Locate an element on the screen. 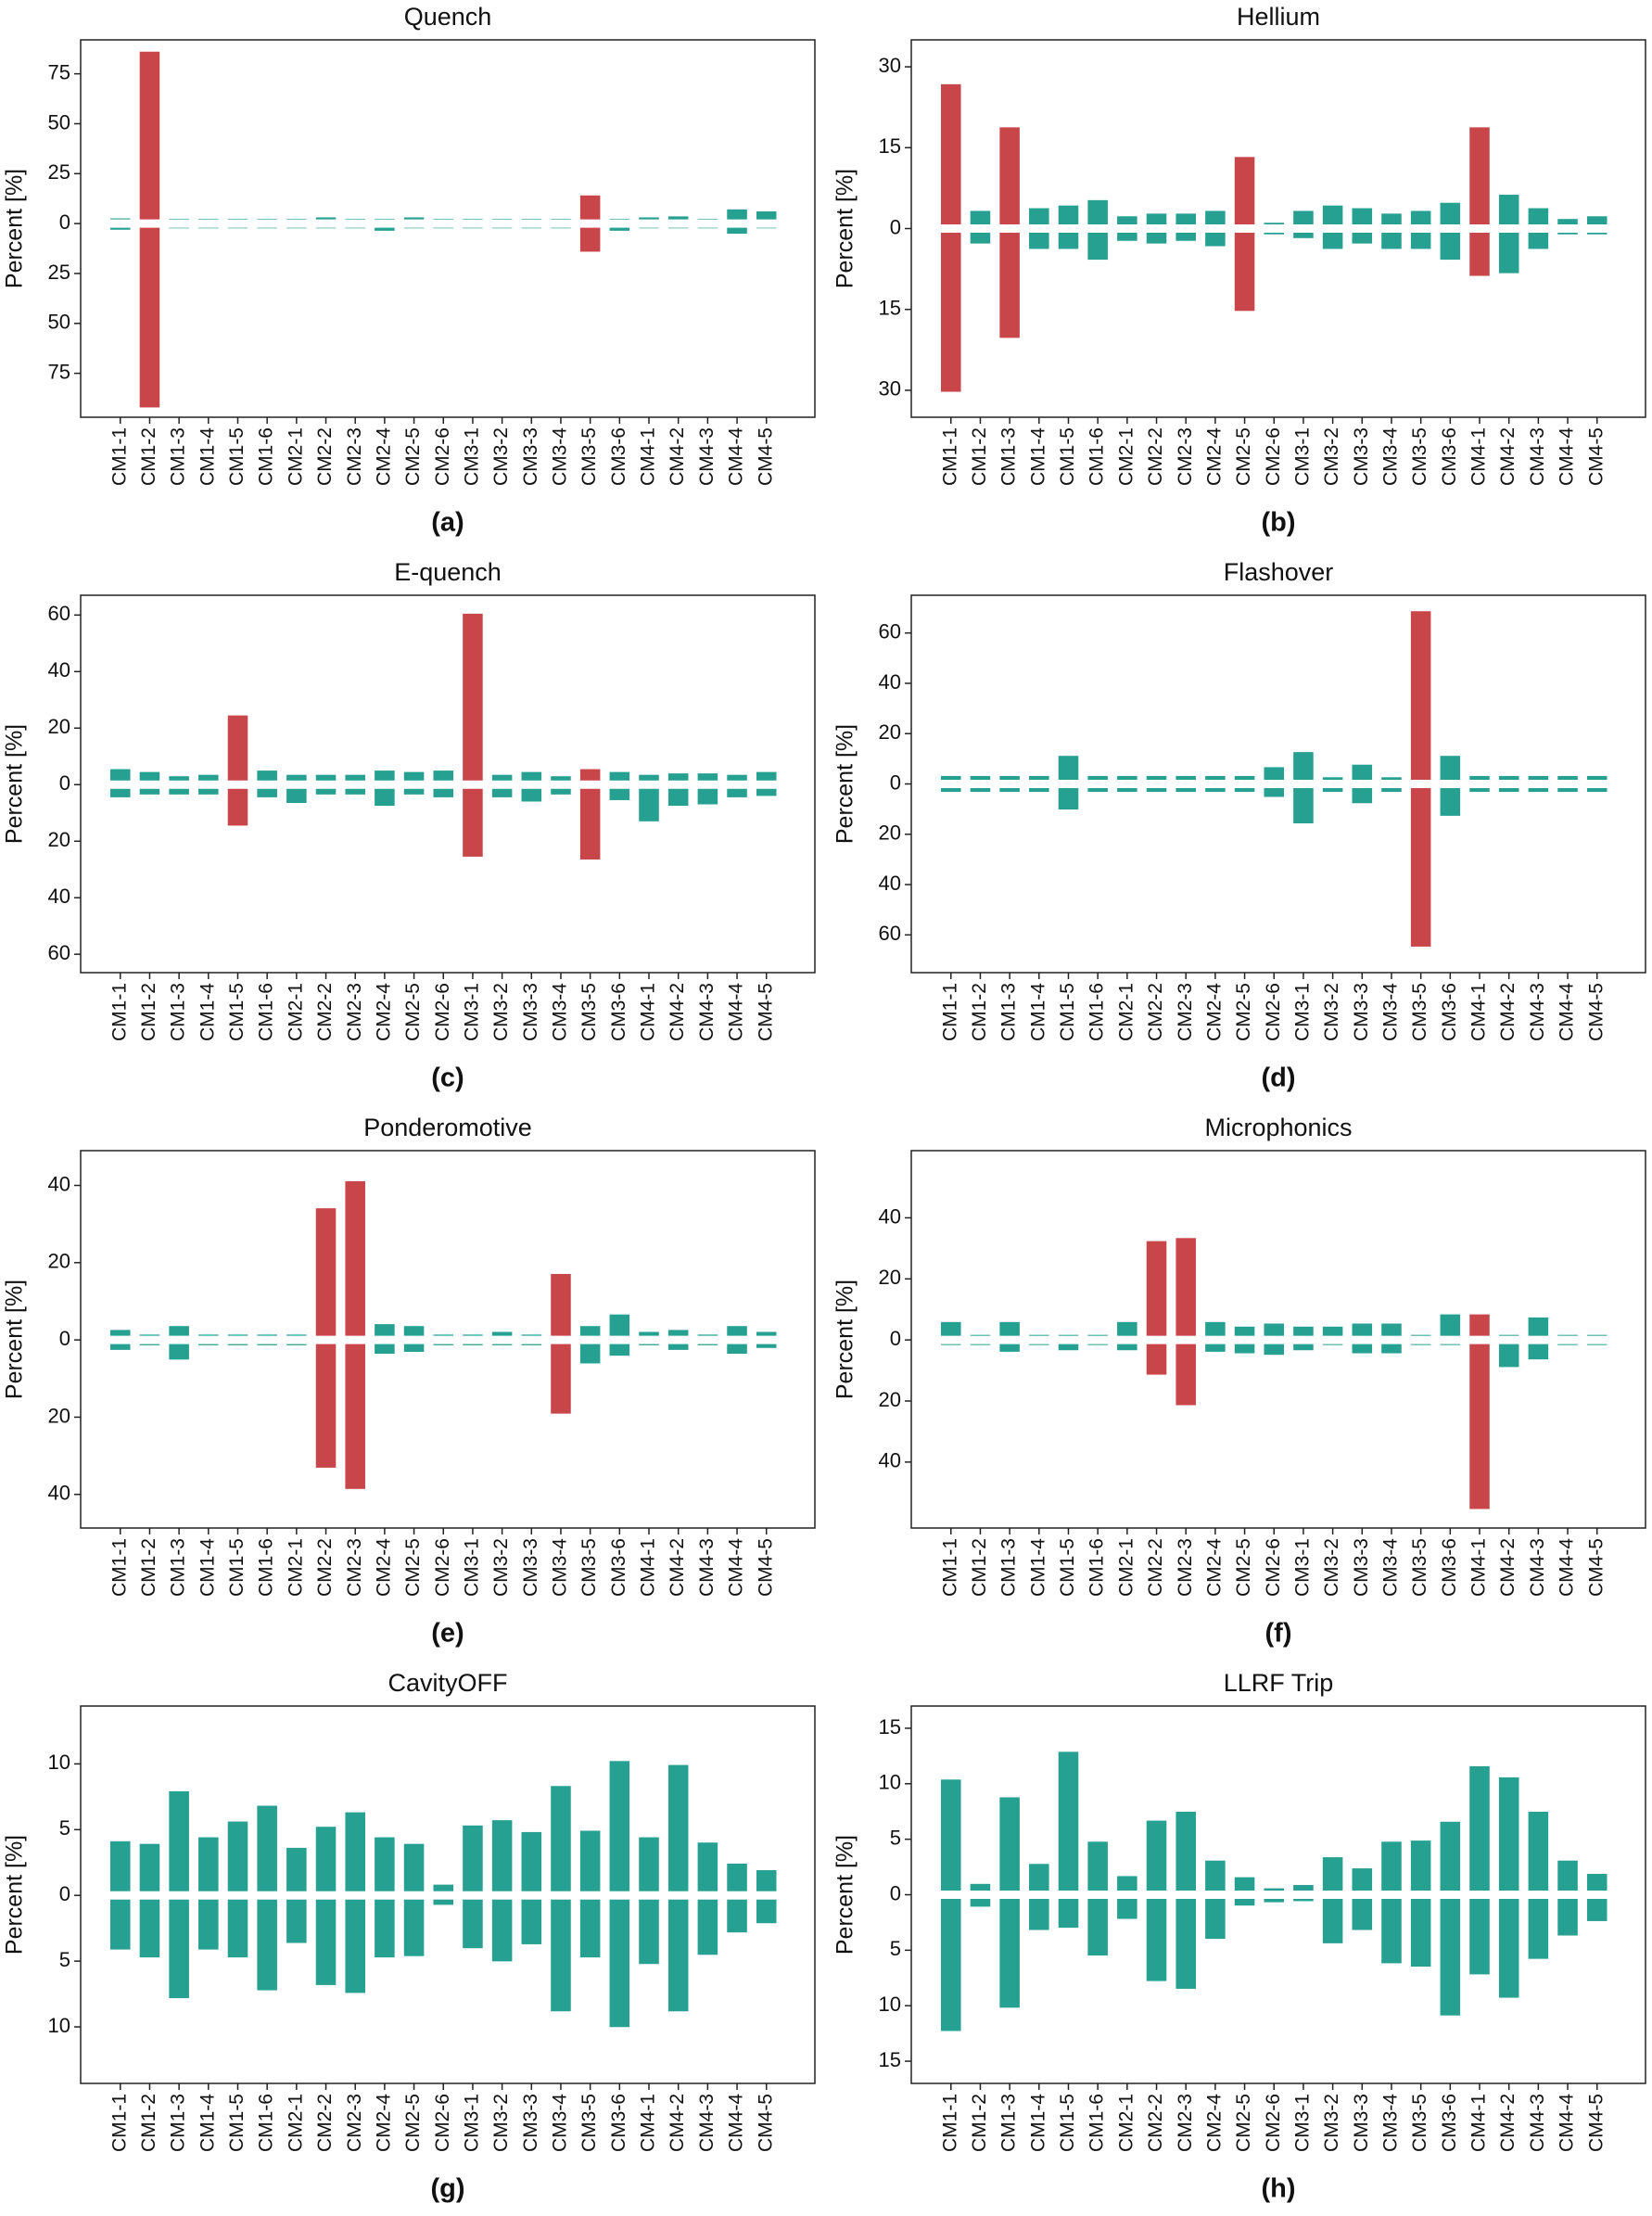  x-tick-label: CM3-5 is located at coordinates (1419, 1567).